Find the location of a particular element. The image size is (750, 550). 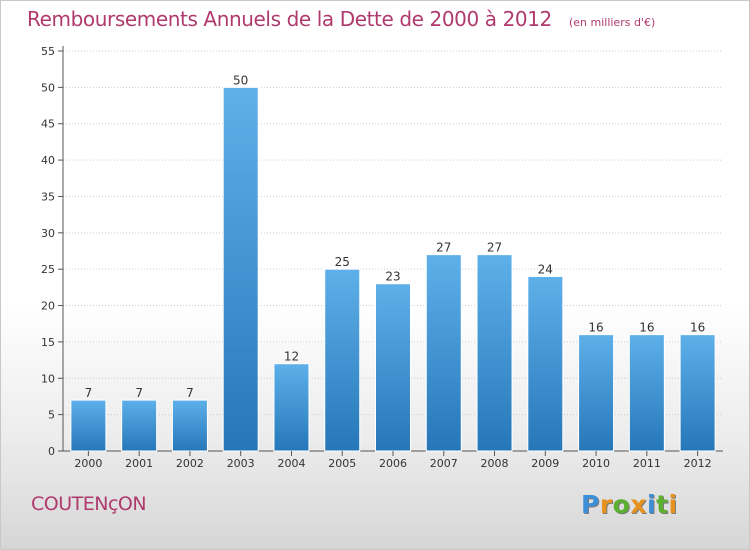

x-tick-label: 2004 is located at coordinates (291, 463).